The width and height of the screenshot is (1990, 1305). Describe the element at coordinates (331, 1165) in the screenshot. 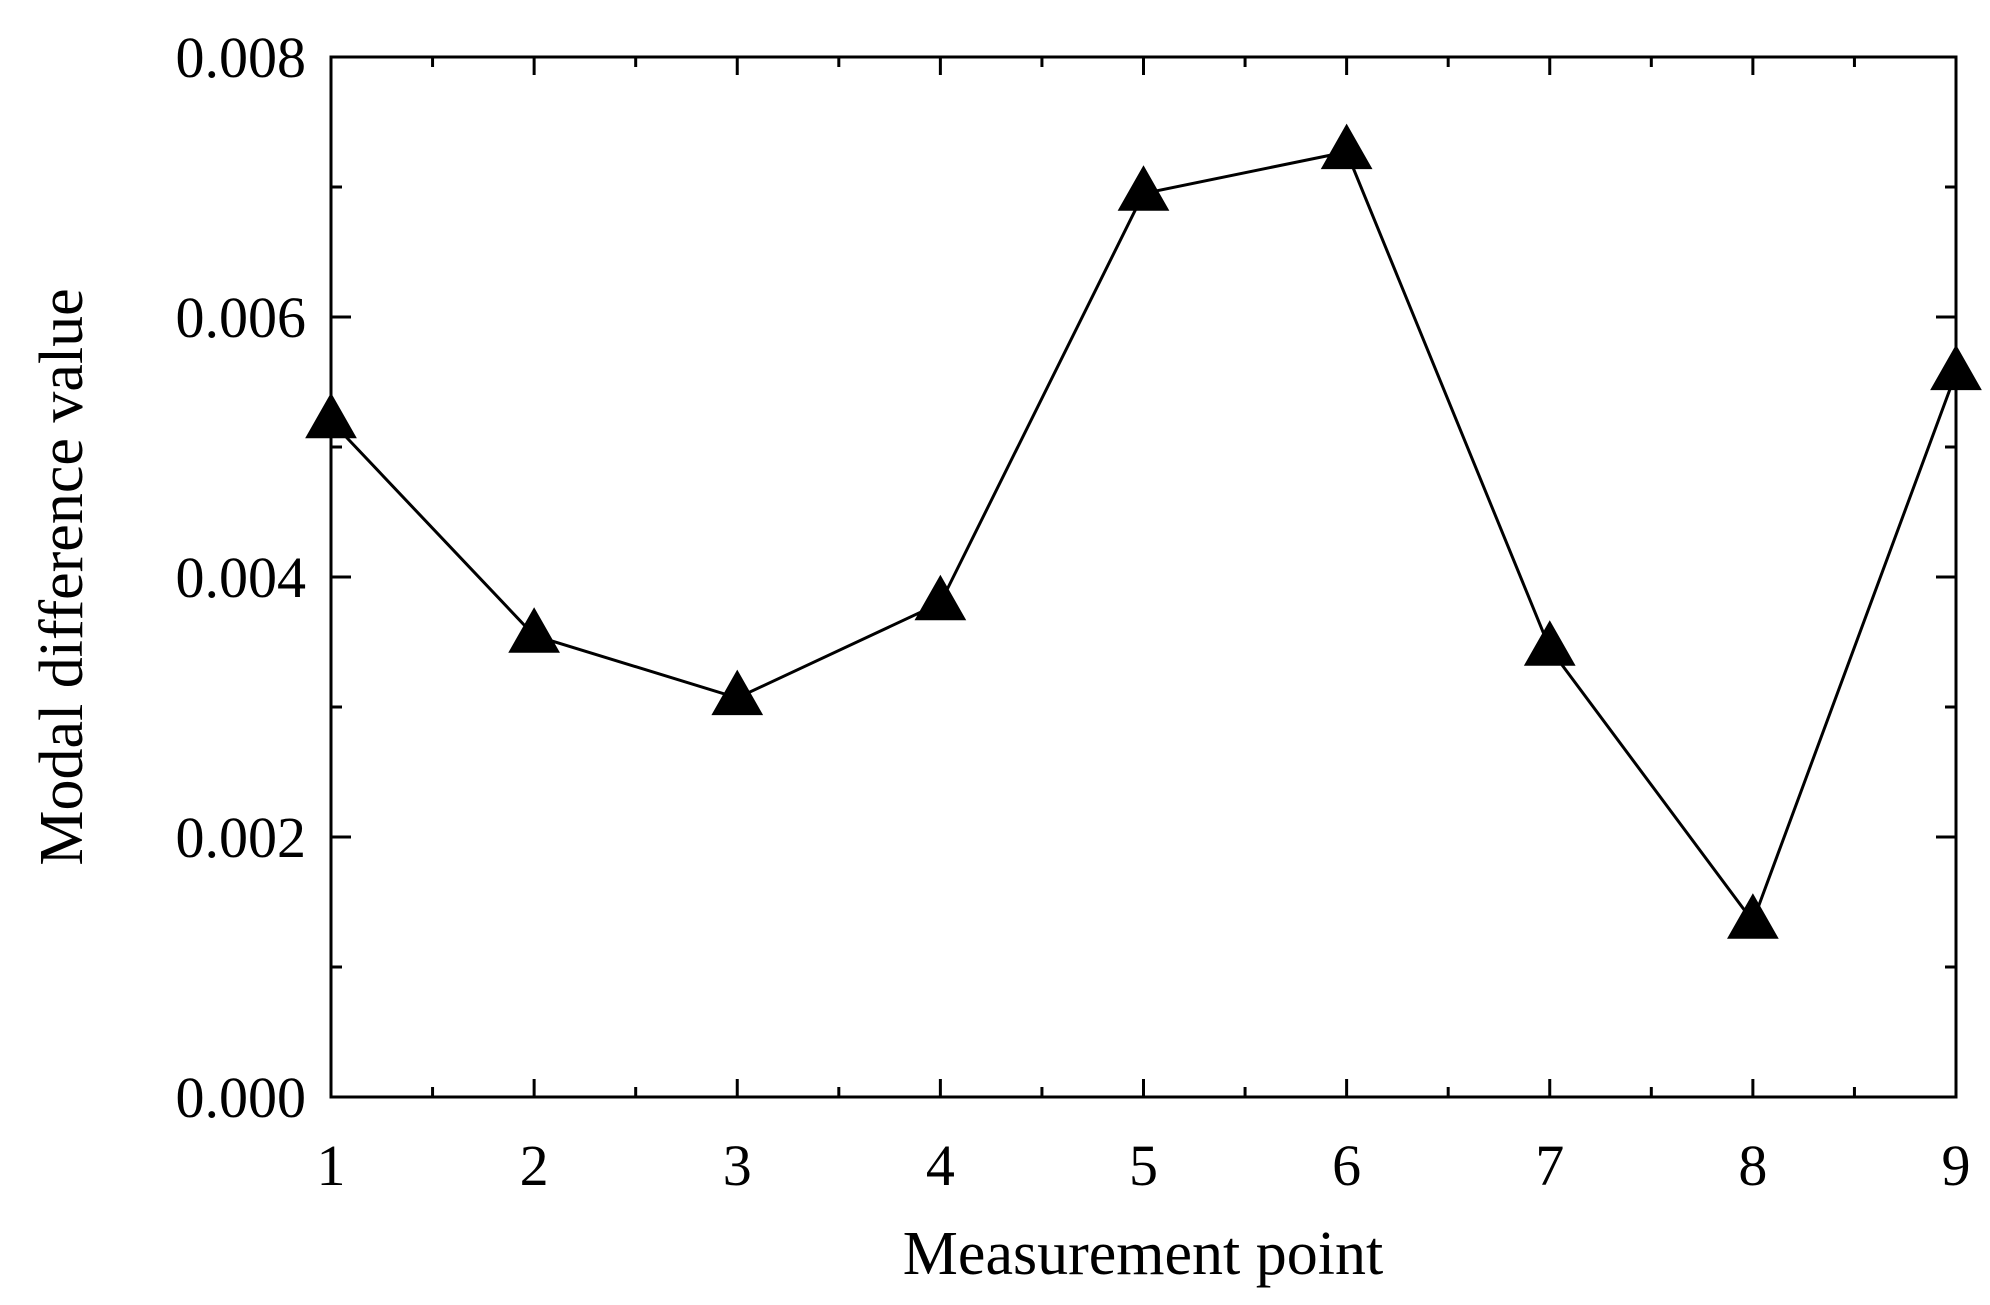

I see `x-tick-label: 1` at that location.